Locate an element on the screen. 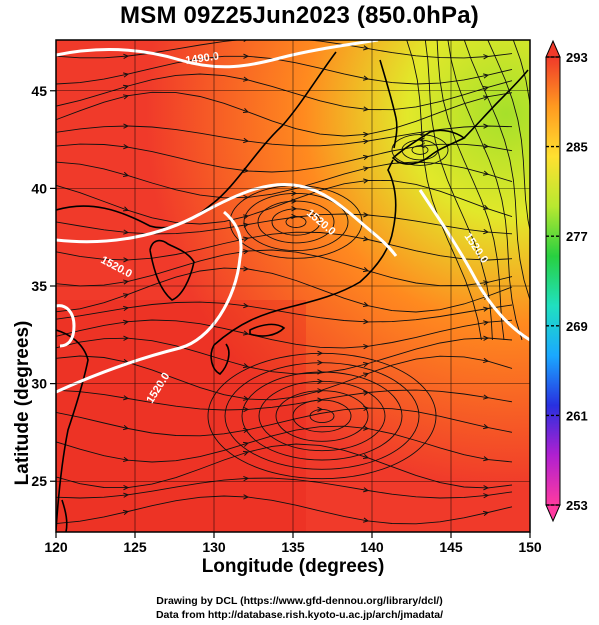 This screenshot has height=625, width=599. x-tick-label: 140 is located at coordinates (372, 547).